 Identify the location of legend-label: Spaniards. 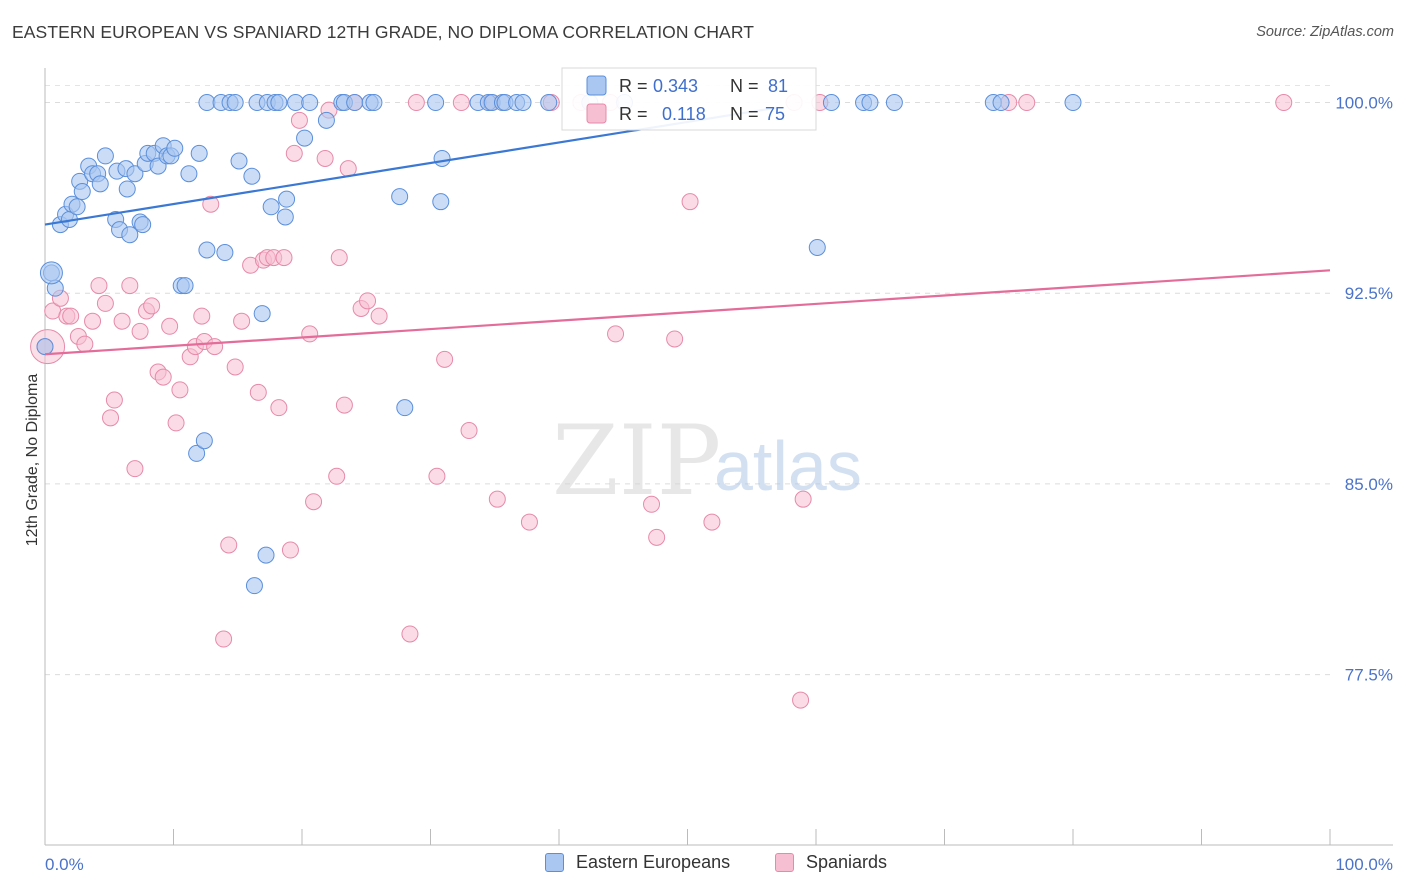
(847, 862).